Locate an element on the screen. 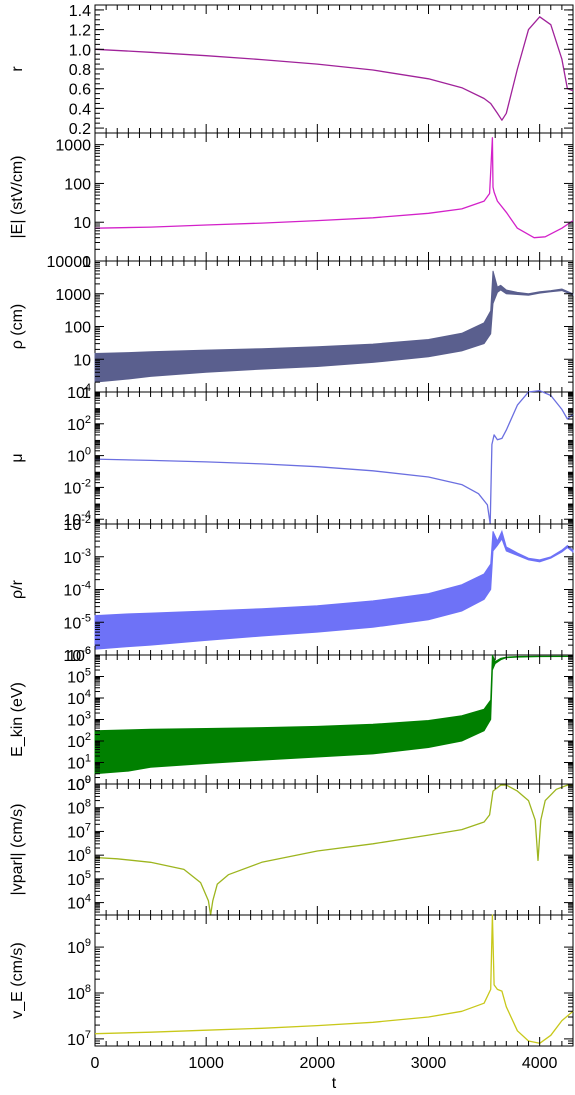  y-tick-label: 0.4 is located at coordinates (80, 109).